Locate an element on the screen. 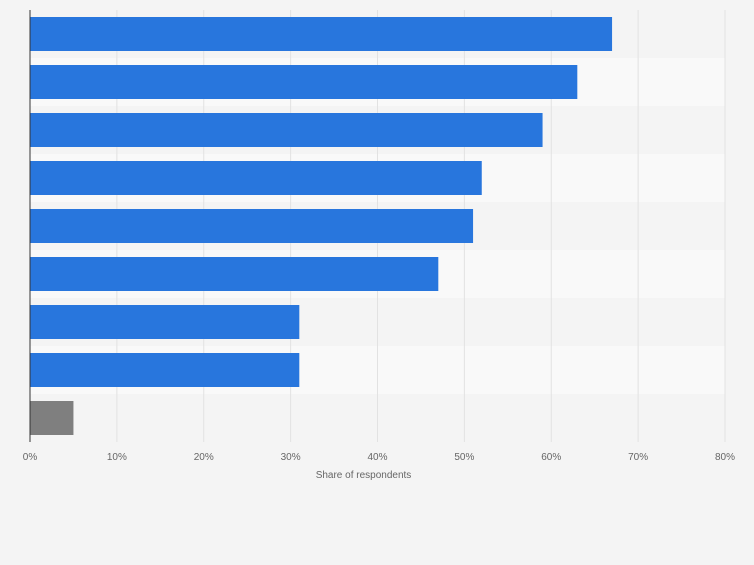  x-tick-label: 0% is located at coordinates (30, 457).